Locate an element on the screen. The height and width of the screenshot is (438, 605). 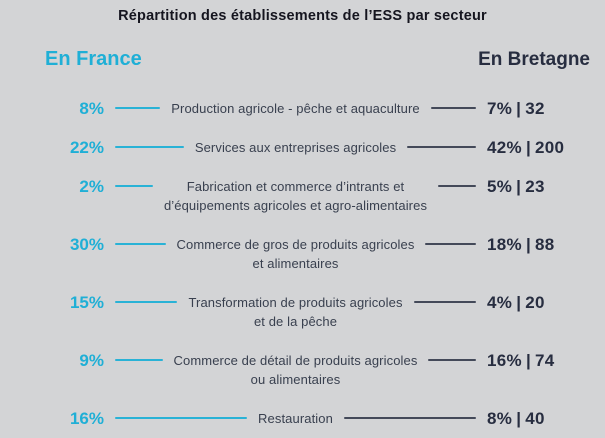
bretagne-value: 42% | 200 is located at coordinates (537, 147).